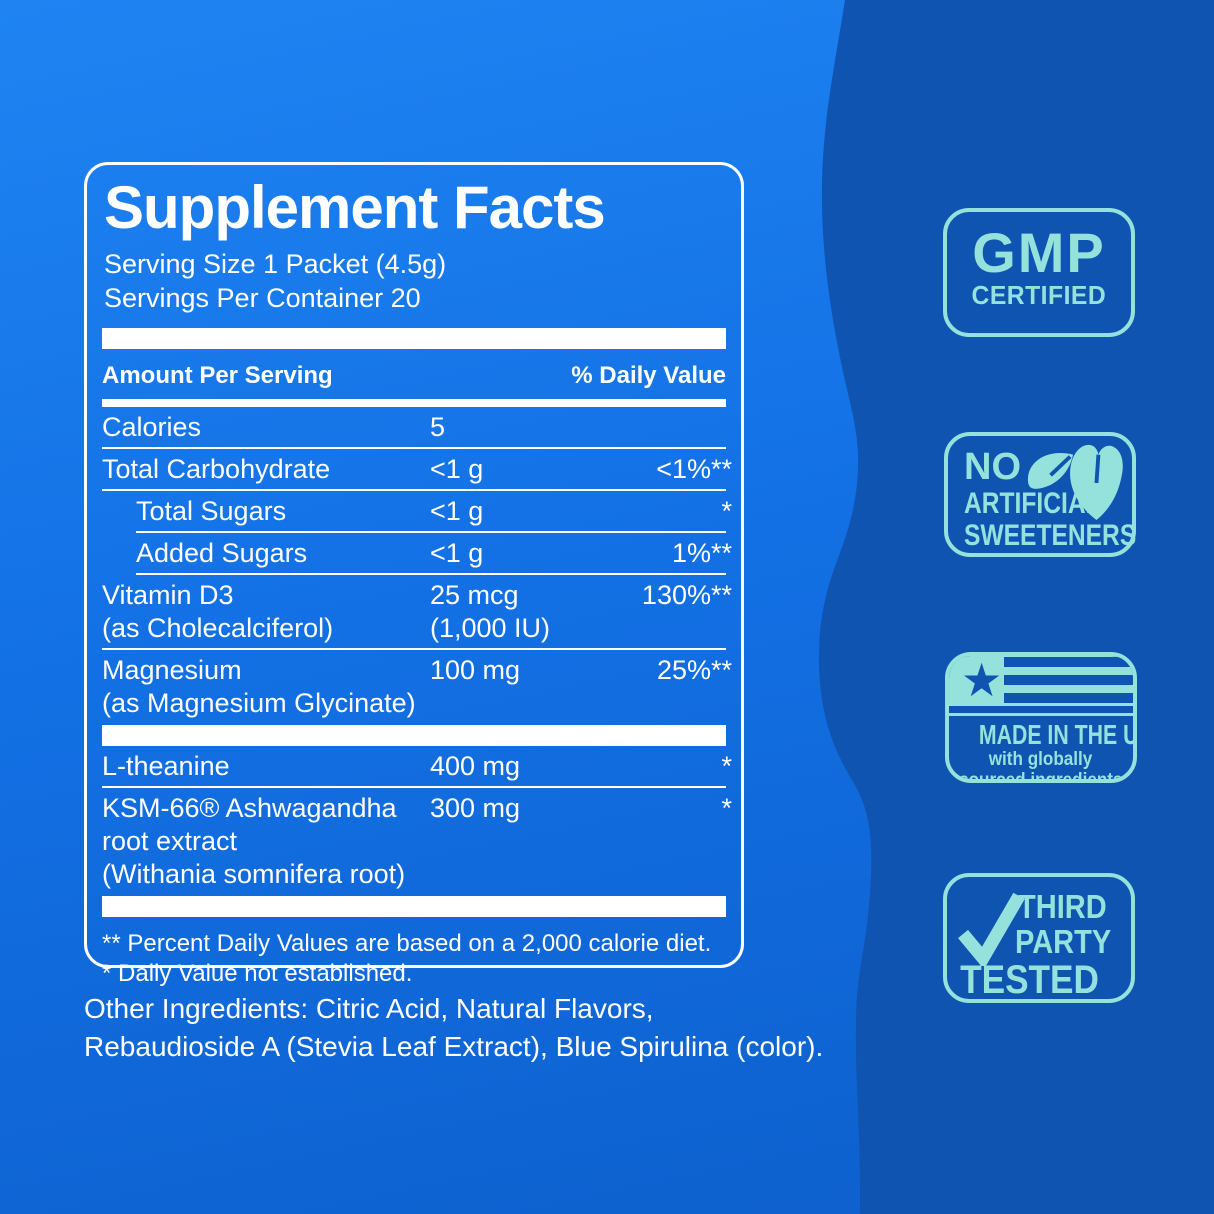  What do you see at coordinates (992, 467) in the screenshot?
I see `nas-line-no: NO` at bounding box center [992, 467].